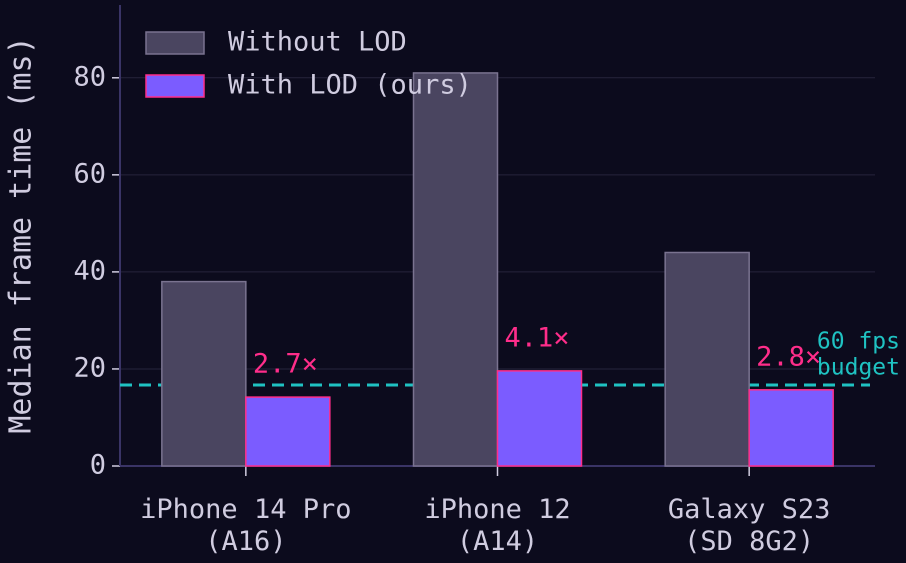 Image resolution: width=906 pixels, height=563 pixels. I want to click on x-tick-label: Galaxy S23 (SD 8G2), so click(749, 525).